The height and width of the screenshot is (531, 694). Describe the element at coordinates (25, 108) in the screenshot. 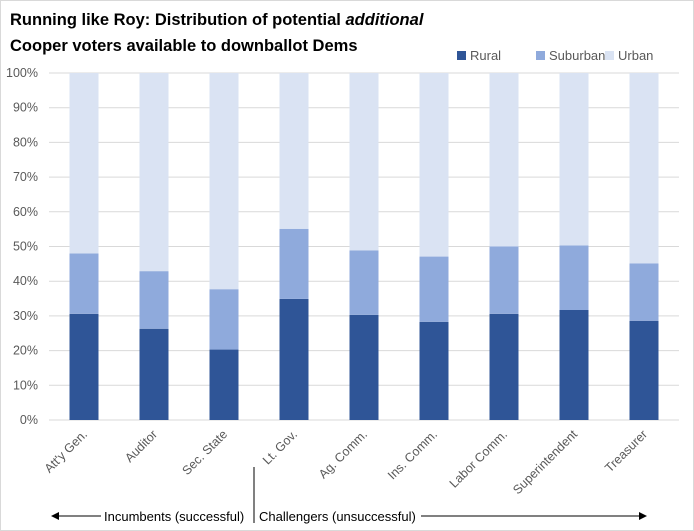

I see `y-tick-label: 90%` at that location.